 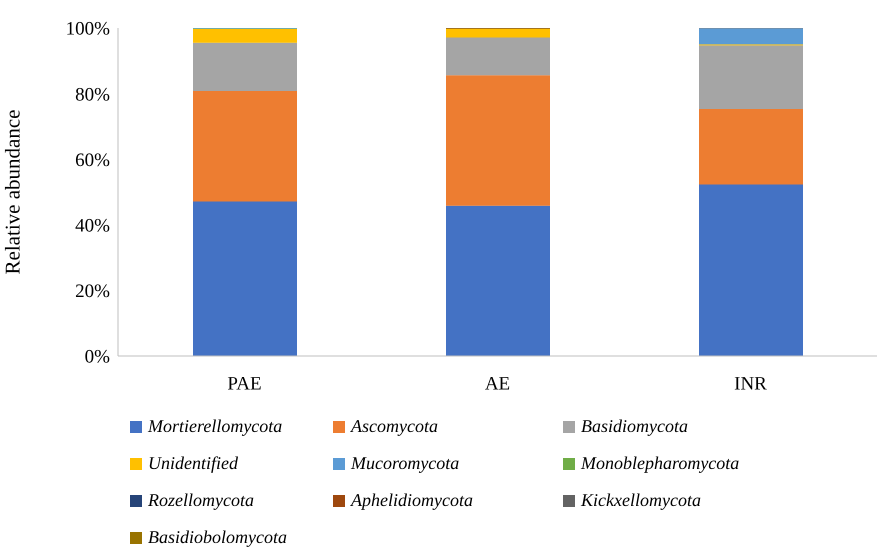 What do you see at coordinates (405, 463) in the screenshot?
I see `legend-label: Mucoromycota` at bounding box center [405, 463].